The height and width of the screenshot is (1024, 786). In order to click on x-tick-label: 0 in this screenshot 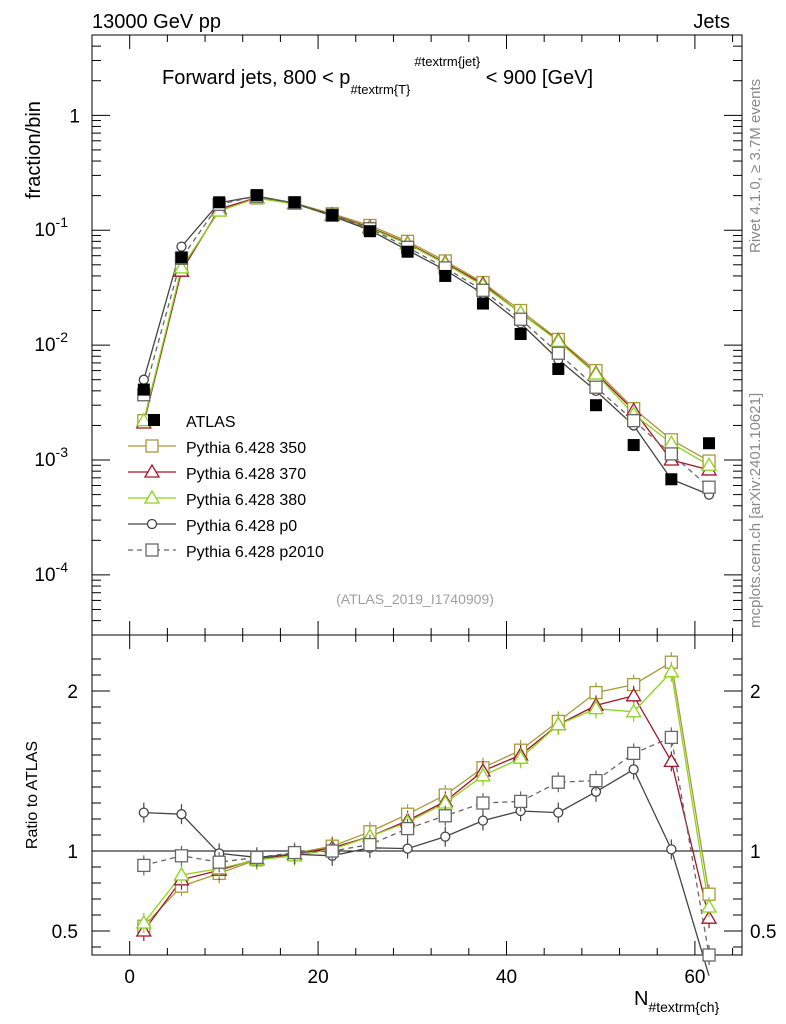, I will do `click(129, 977)`.